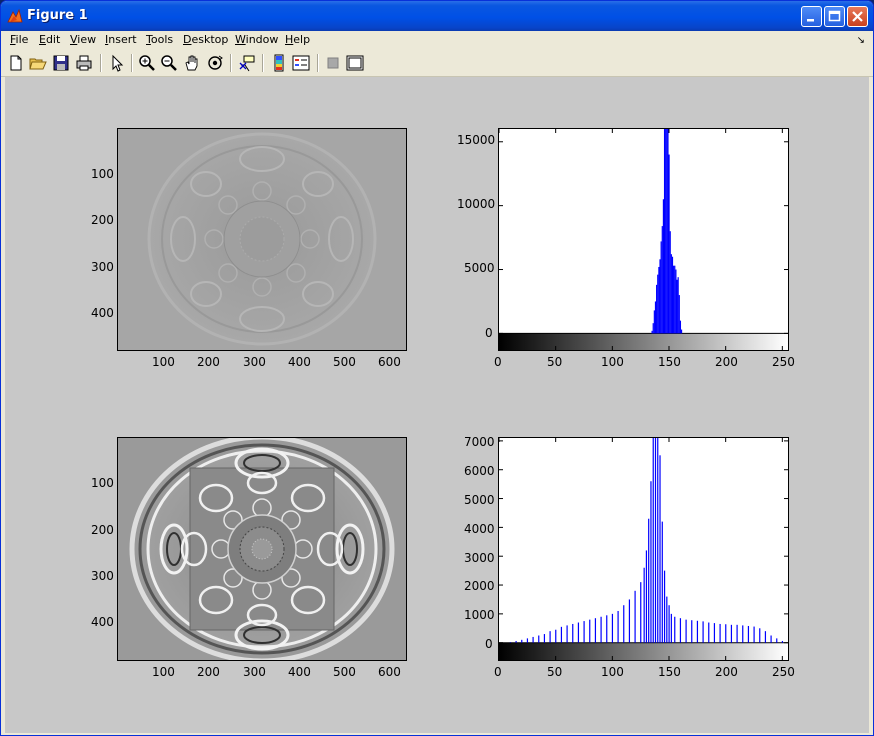 This screenshot has height=736, width=874. I want to click on hide-plot-tools-icon, so click(333, 63).